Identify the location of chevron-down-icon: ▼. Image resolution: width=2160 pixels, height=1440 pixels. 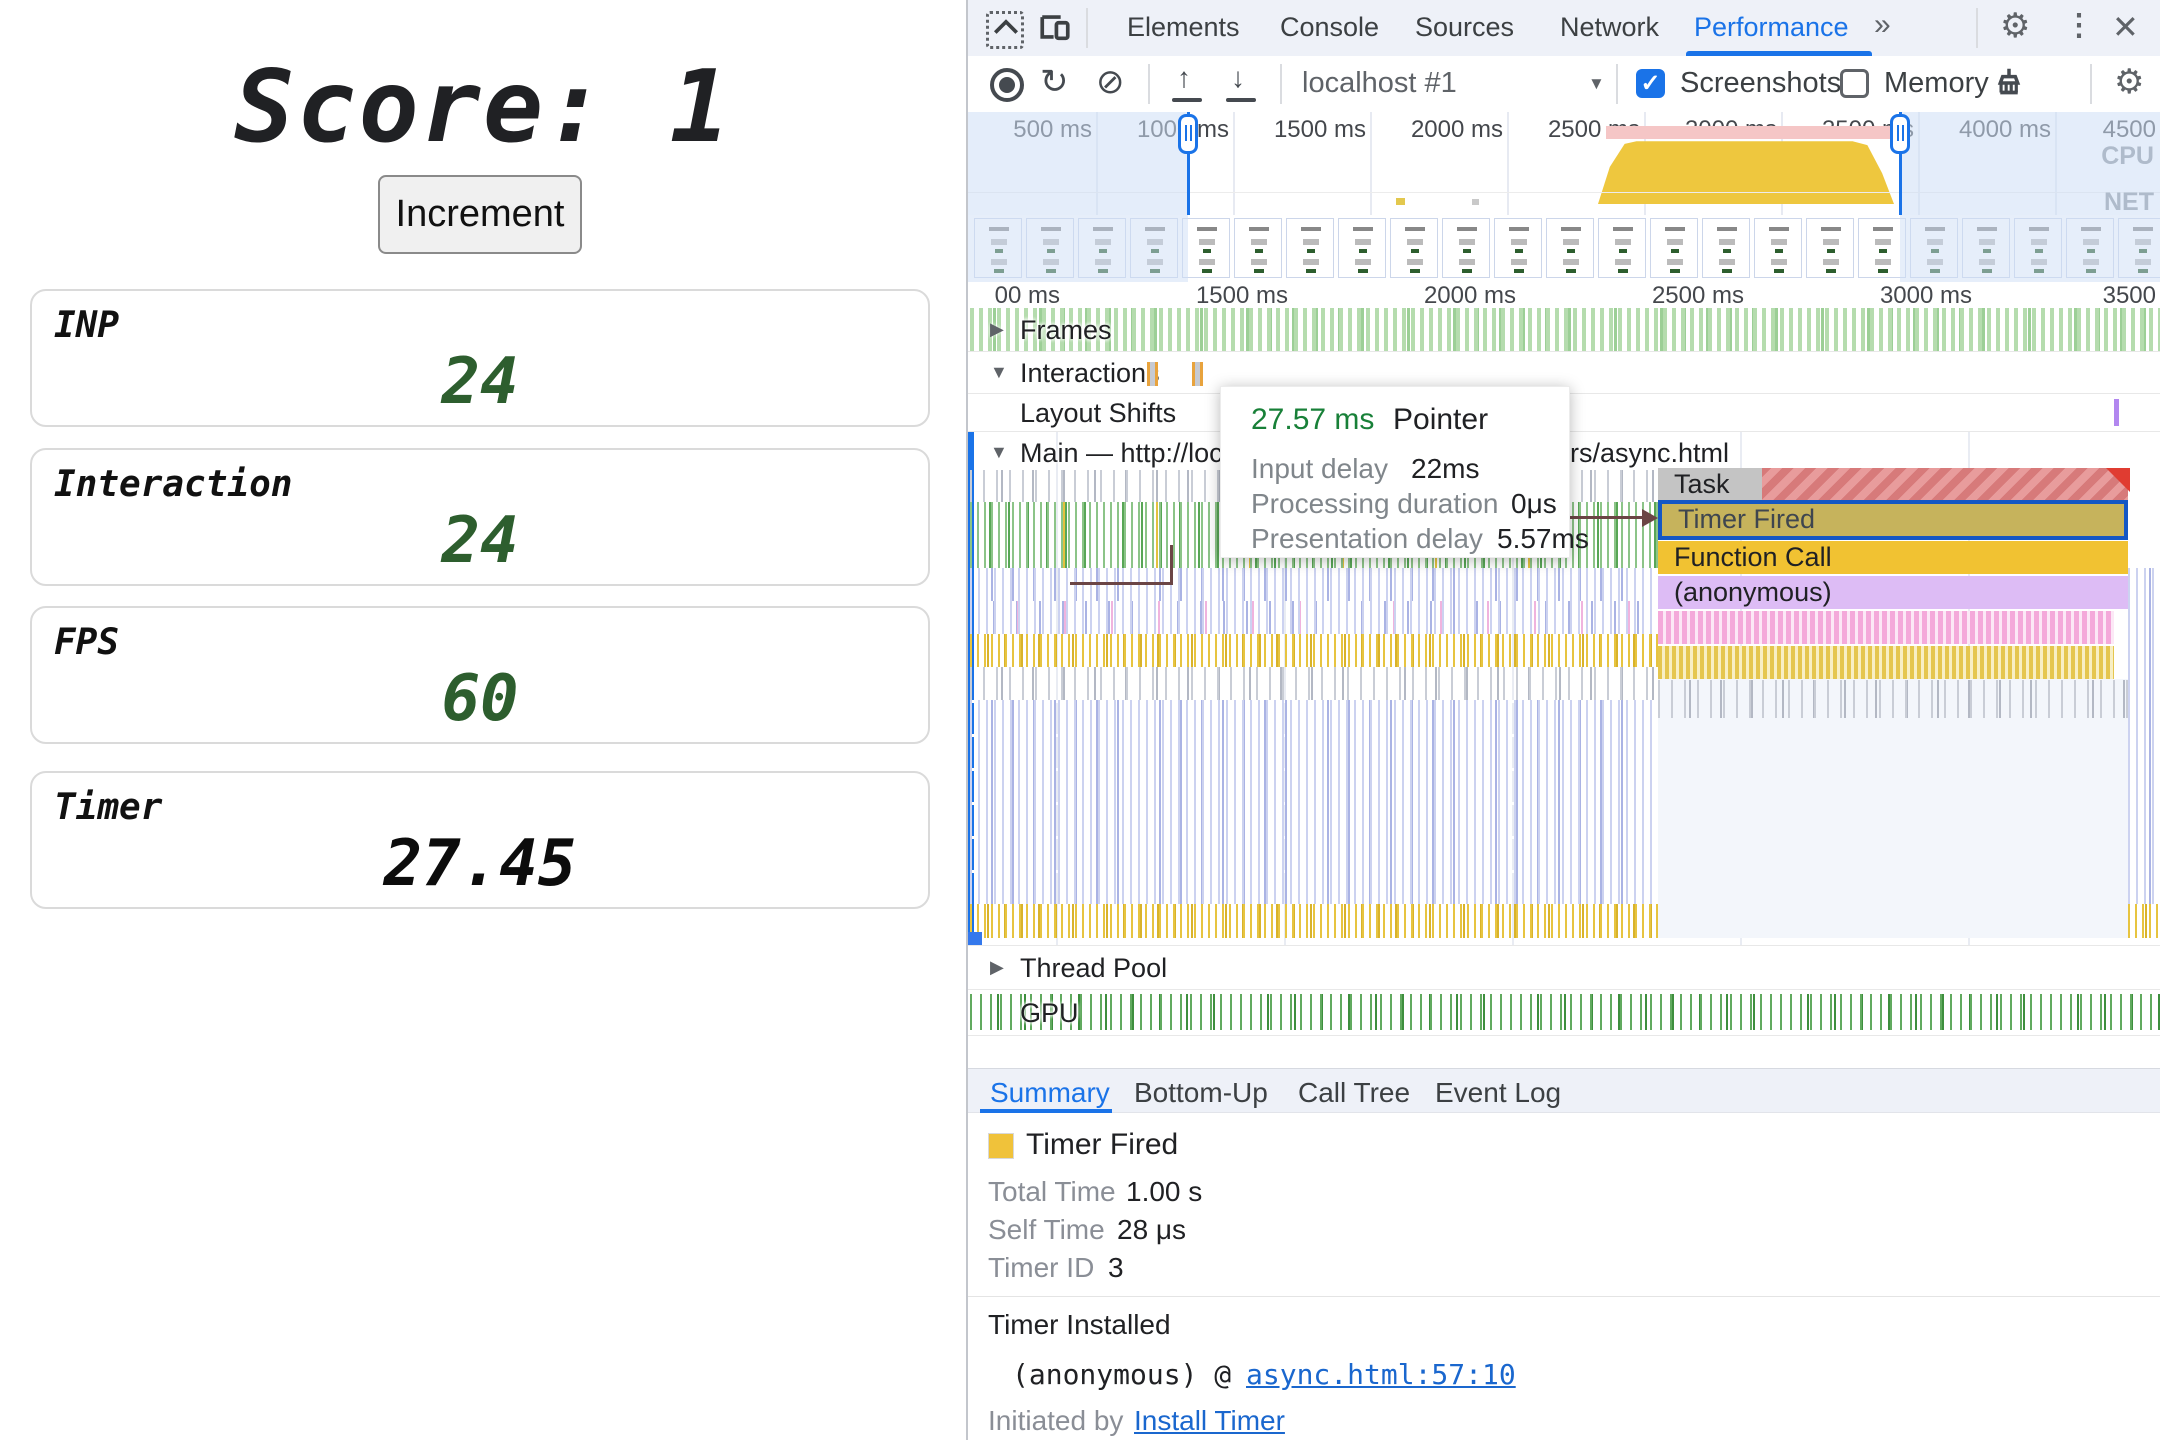
(1596, 83).